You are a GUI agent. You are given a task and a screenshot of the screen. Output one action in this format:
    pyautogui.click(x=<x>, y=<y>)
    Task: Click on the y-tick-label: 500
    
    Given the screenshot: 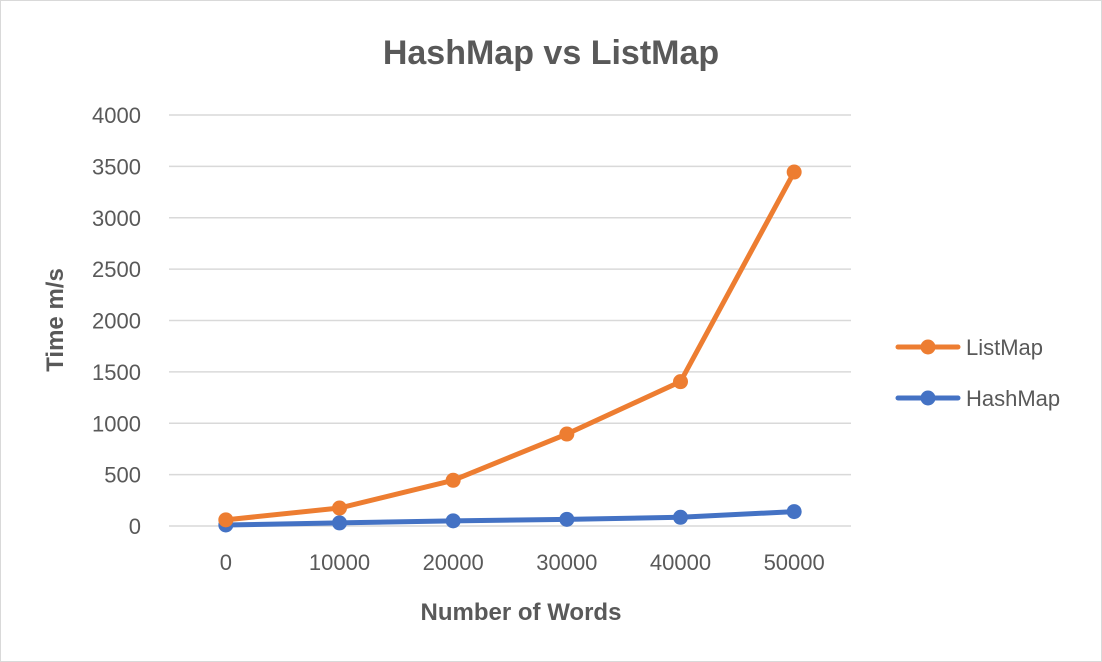 What is the action you would take?
    pyautogui.click(x=122, y=475)
    